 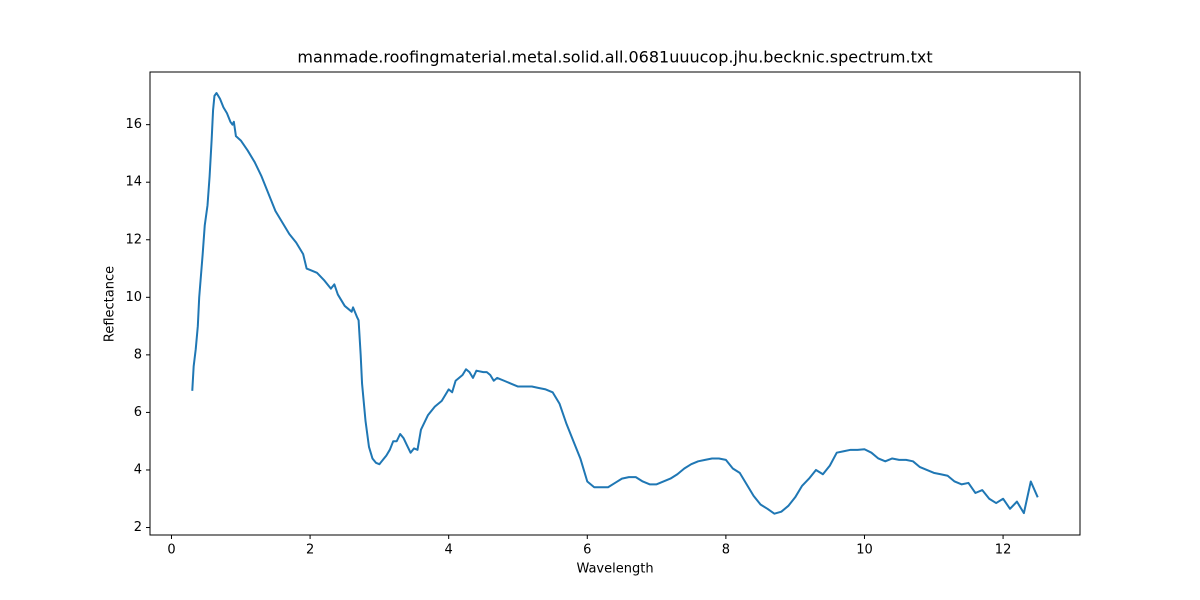 I want to click on y-tick-label: 16, so click(x=133, y=124).